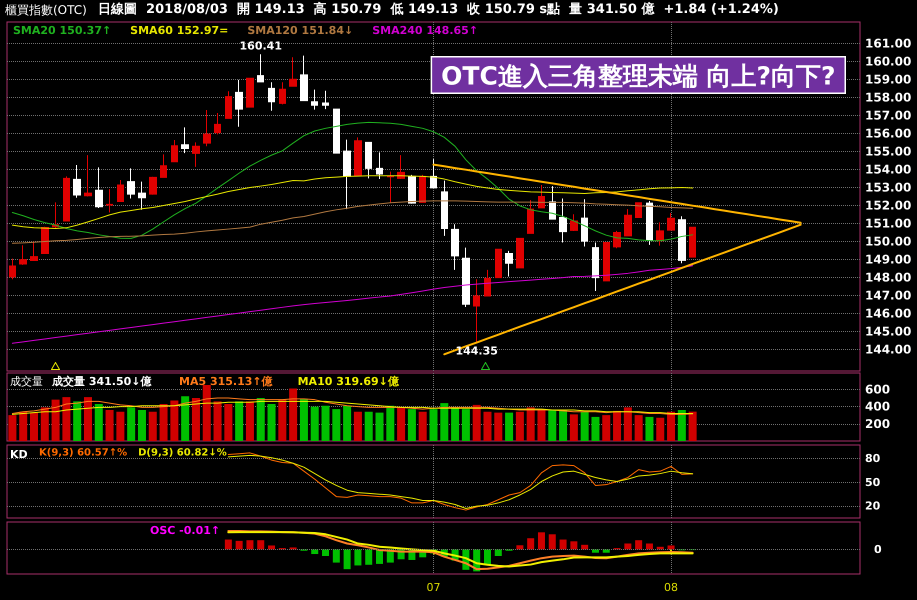 The width and height of the screenshot is (917, 600). Describe the element at coordinates (182, 453) in the screenshot. I see `series-label: D(9,3) 60.82↓%` at that location.